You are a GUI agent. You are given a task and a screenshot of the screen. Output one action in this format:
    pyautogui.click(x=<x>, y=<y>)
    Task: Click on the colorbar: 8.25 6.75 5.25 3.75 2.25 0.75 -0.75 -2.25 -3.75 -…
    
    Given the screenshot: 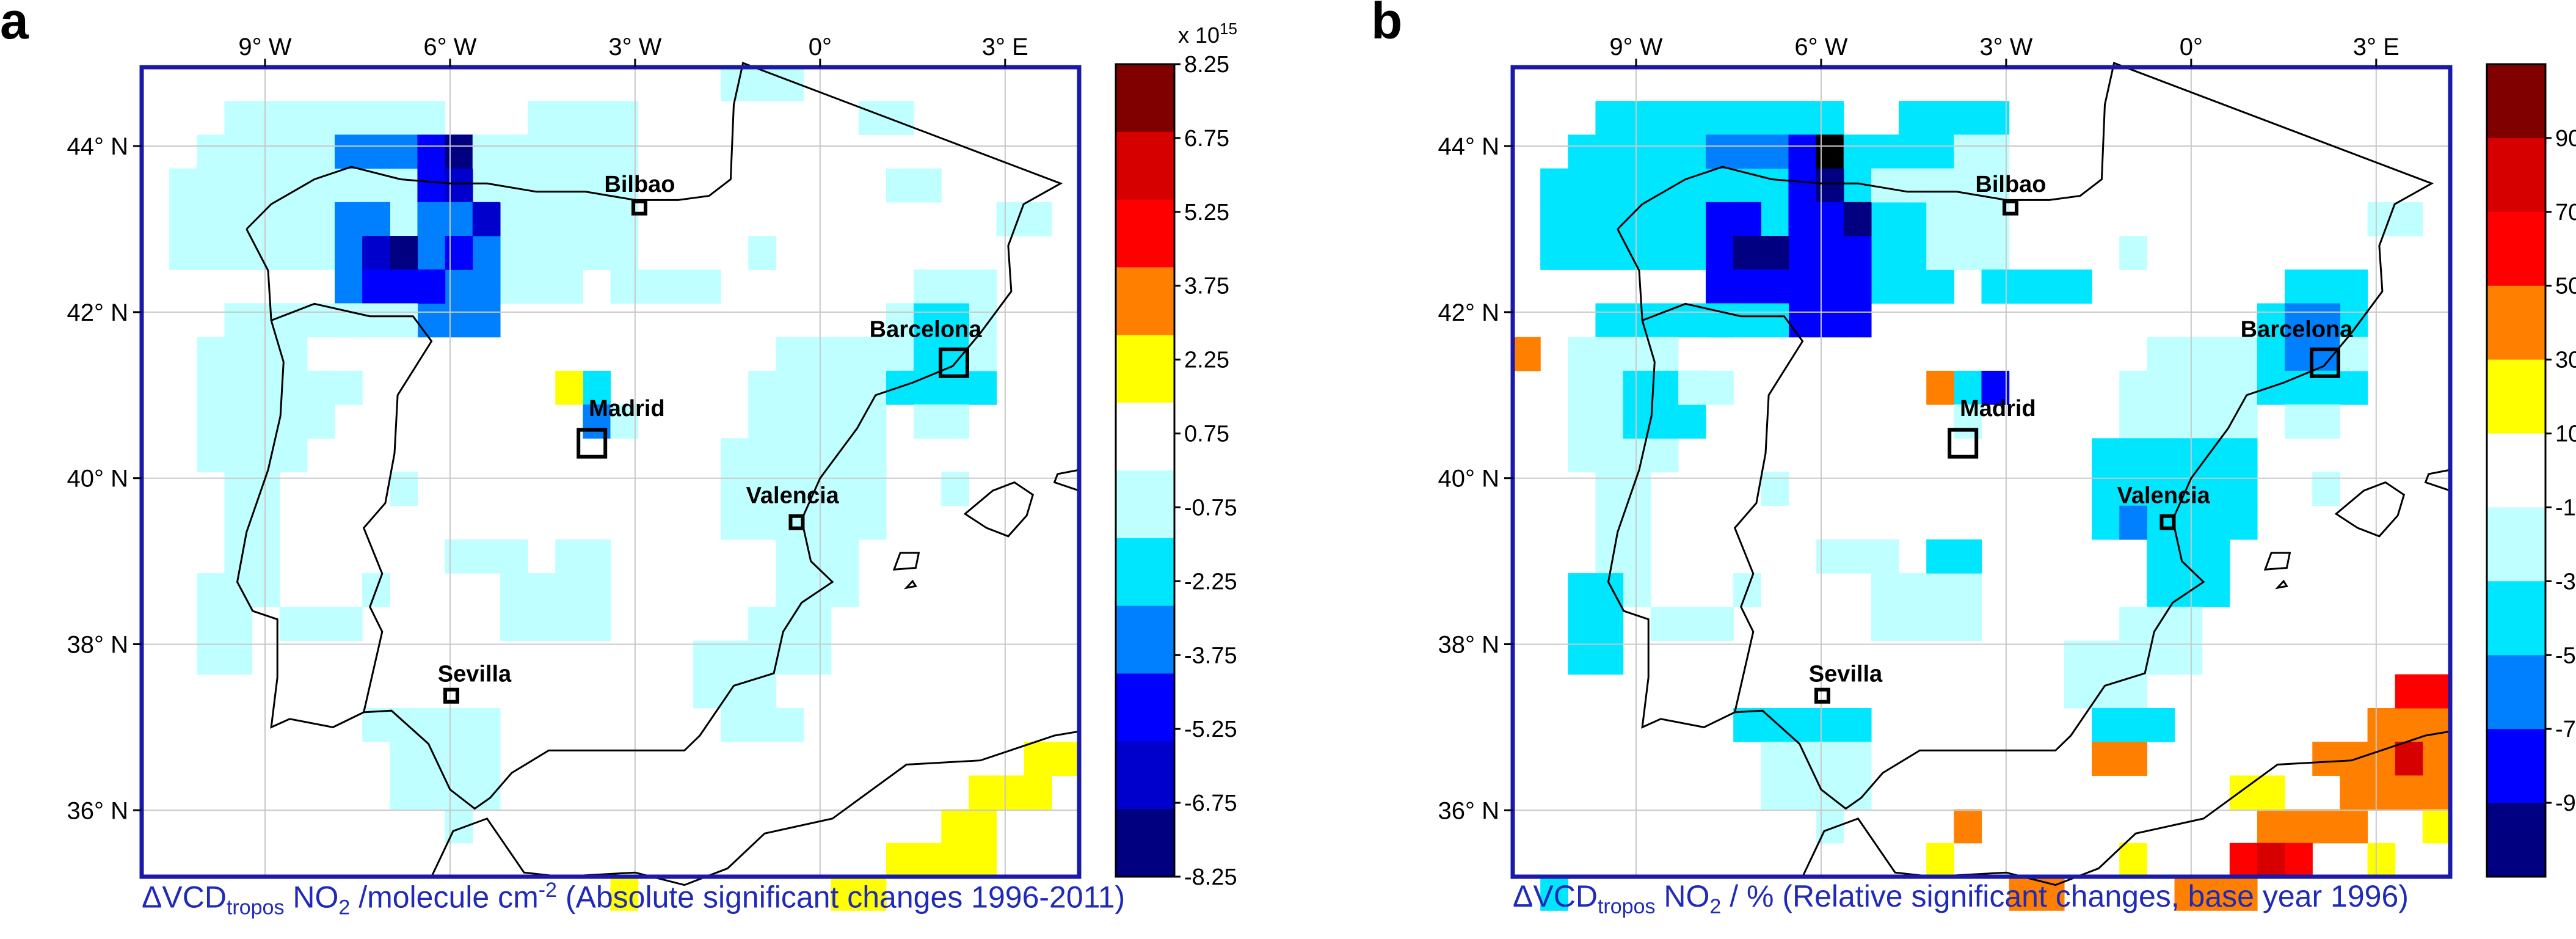 What is the action you would take?
    pyautogui.click(x=1176, y=455)
    